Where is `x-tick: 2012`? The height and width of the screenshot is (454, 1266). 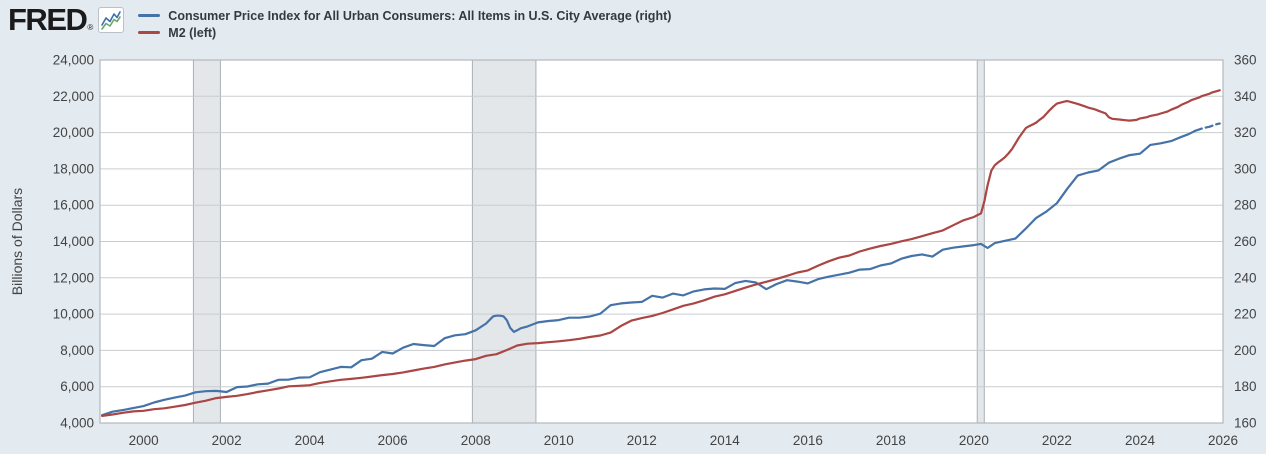 x-tick: 2012 is located at coordinates (642, 440).